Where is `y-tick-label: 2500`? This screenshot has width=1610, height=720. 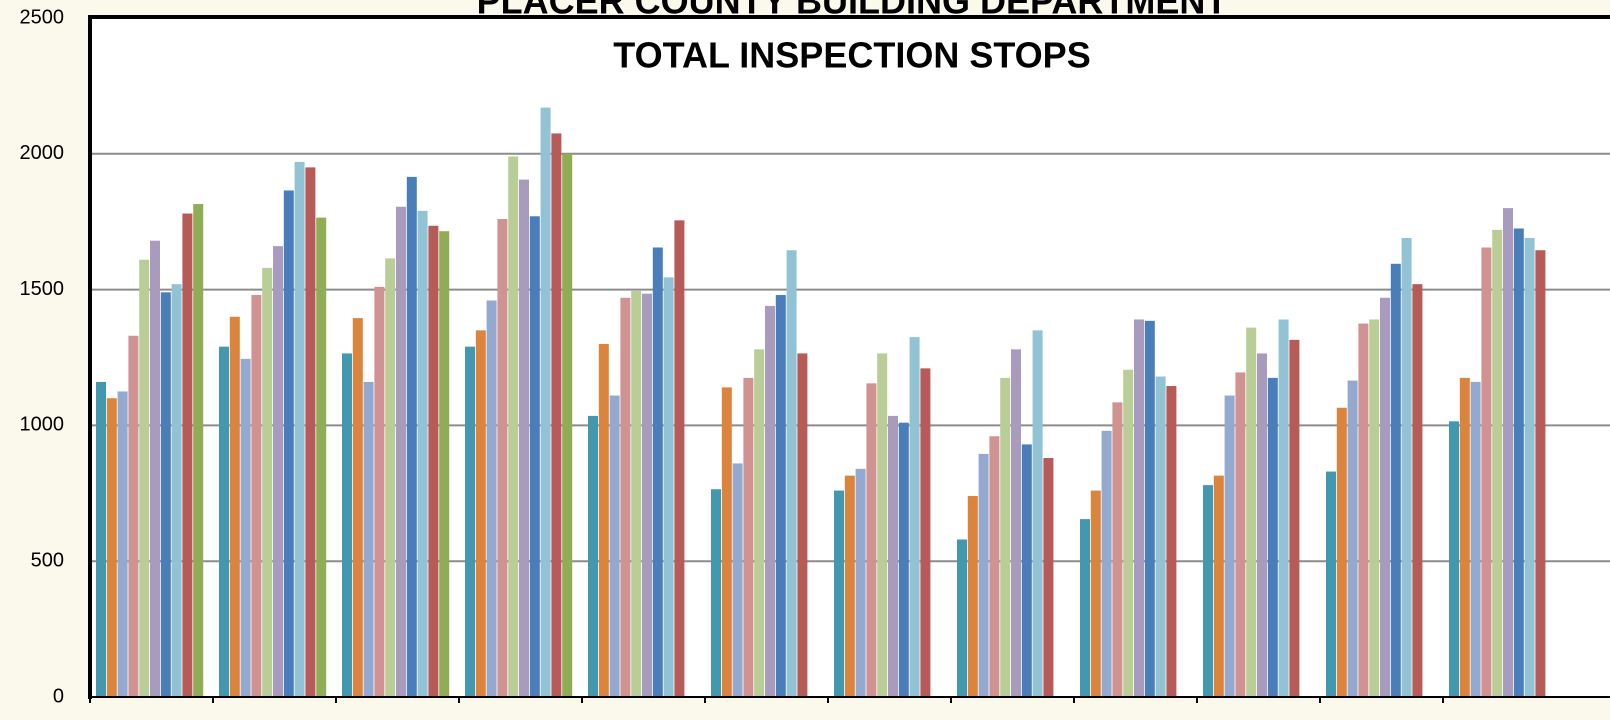 y-tick-label: 2500 is located at coordinates (42, 17).